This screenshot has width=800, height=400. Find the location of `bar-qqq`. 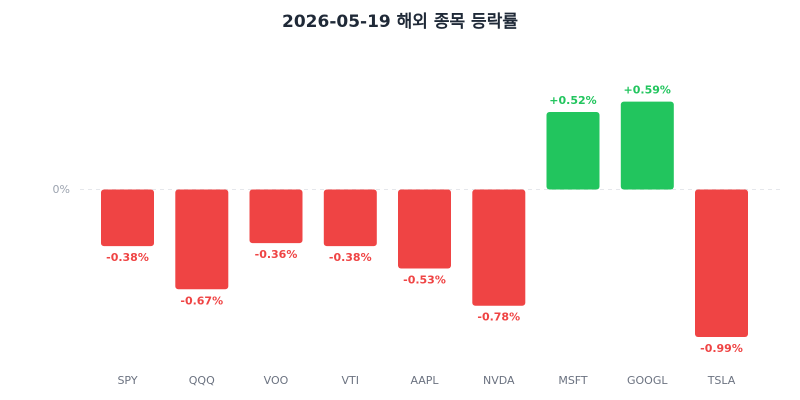

bar-qqq is located at coordinates (202, 239).